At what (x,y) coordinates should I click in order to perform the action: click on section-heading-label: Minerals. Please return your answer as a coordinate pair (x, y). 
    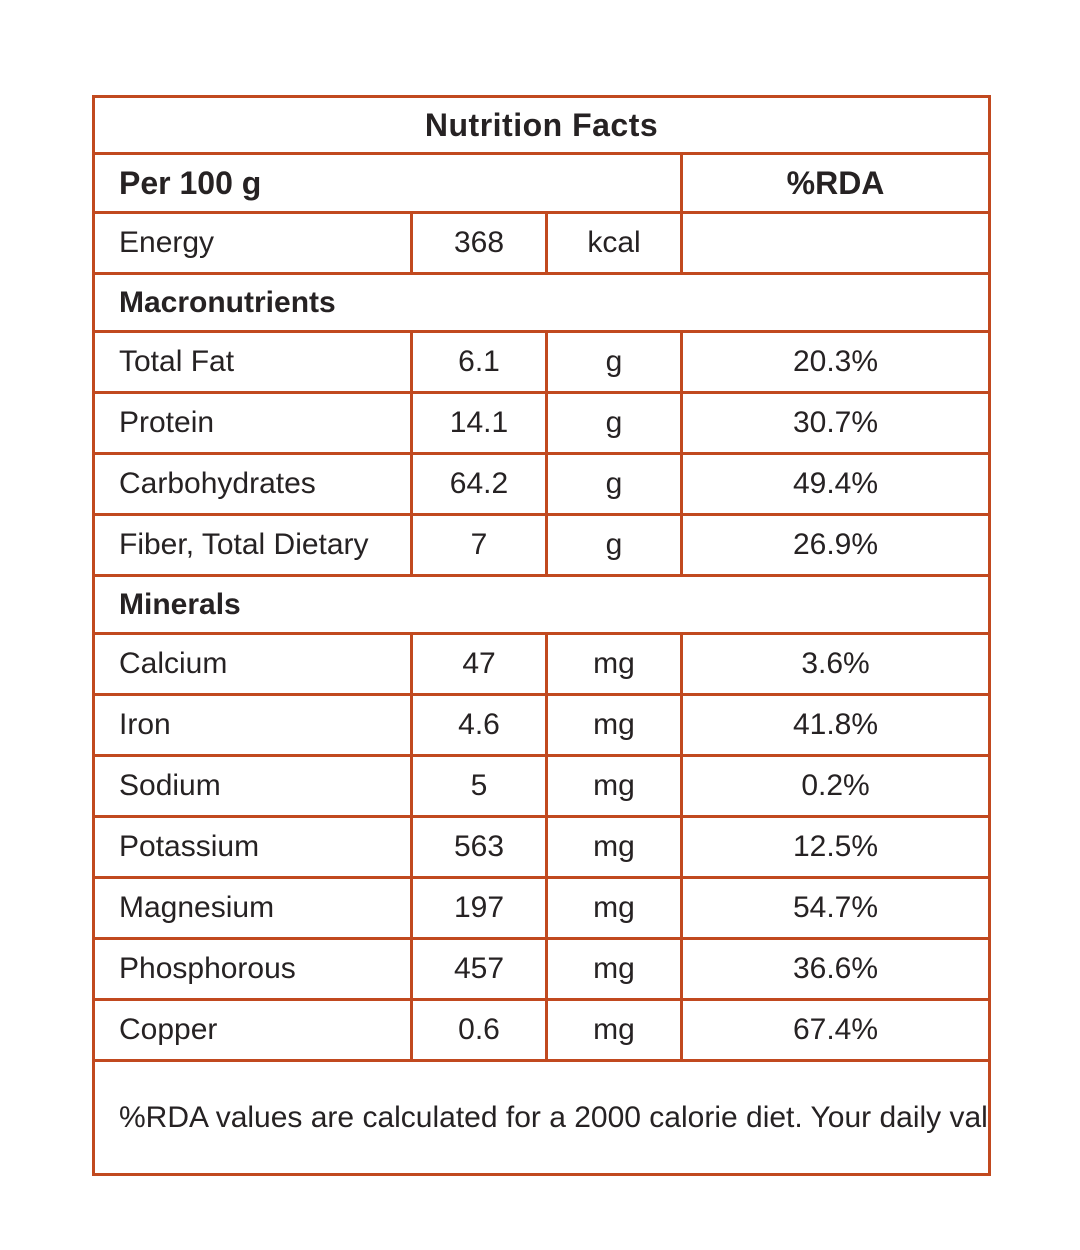
    Looking at the image, I should click on (541, 604).